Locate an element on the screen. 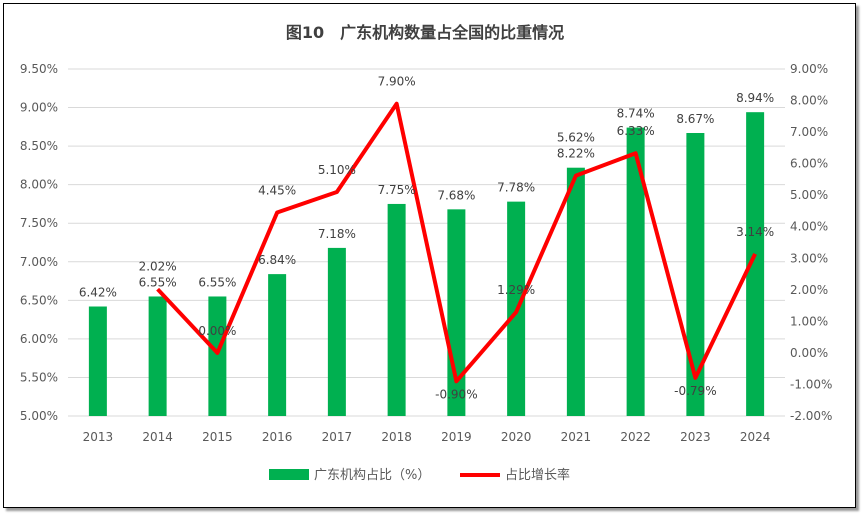 This screenshot has width=863, height=515. x-tick: 2022 is located at coordinates (635, 437).